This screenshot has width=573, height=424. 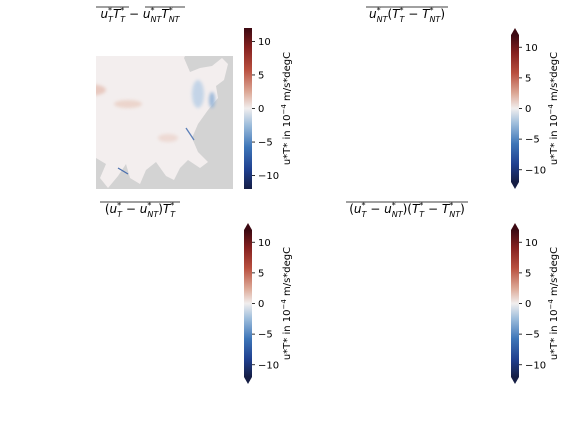 I want to click on panel-a-title: u* TT* T − u* NTT* NT, so click(x=140, y=15).